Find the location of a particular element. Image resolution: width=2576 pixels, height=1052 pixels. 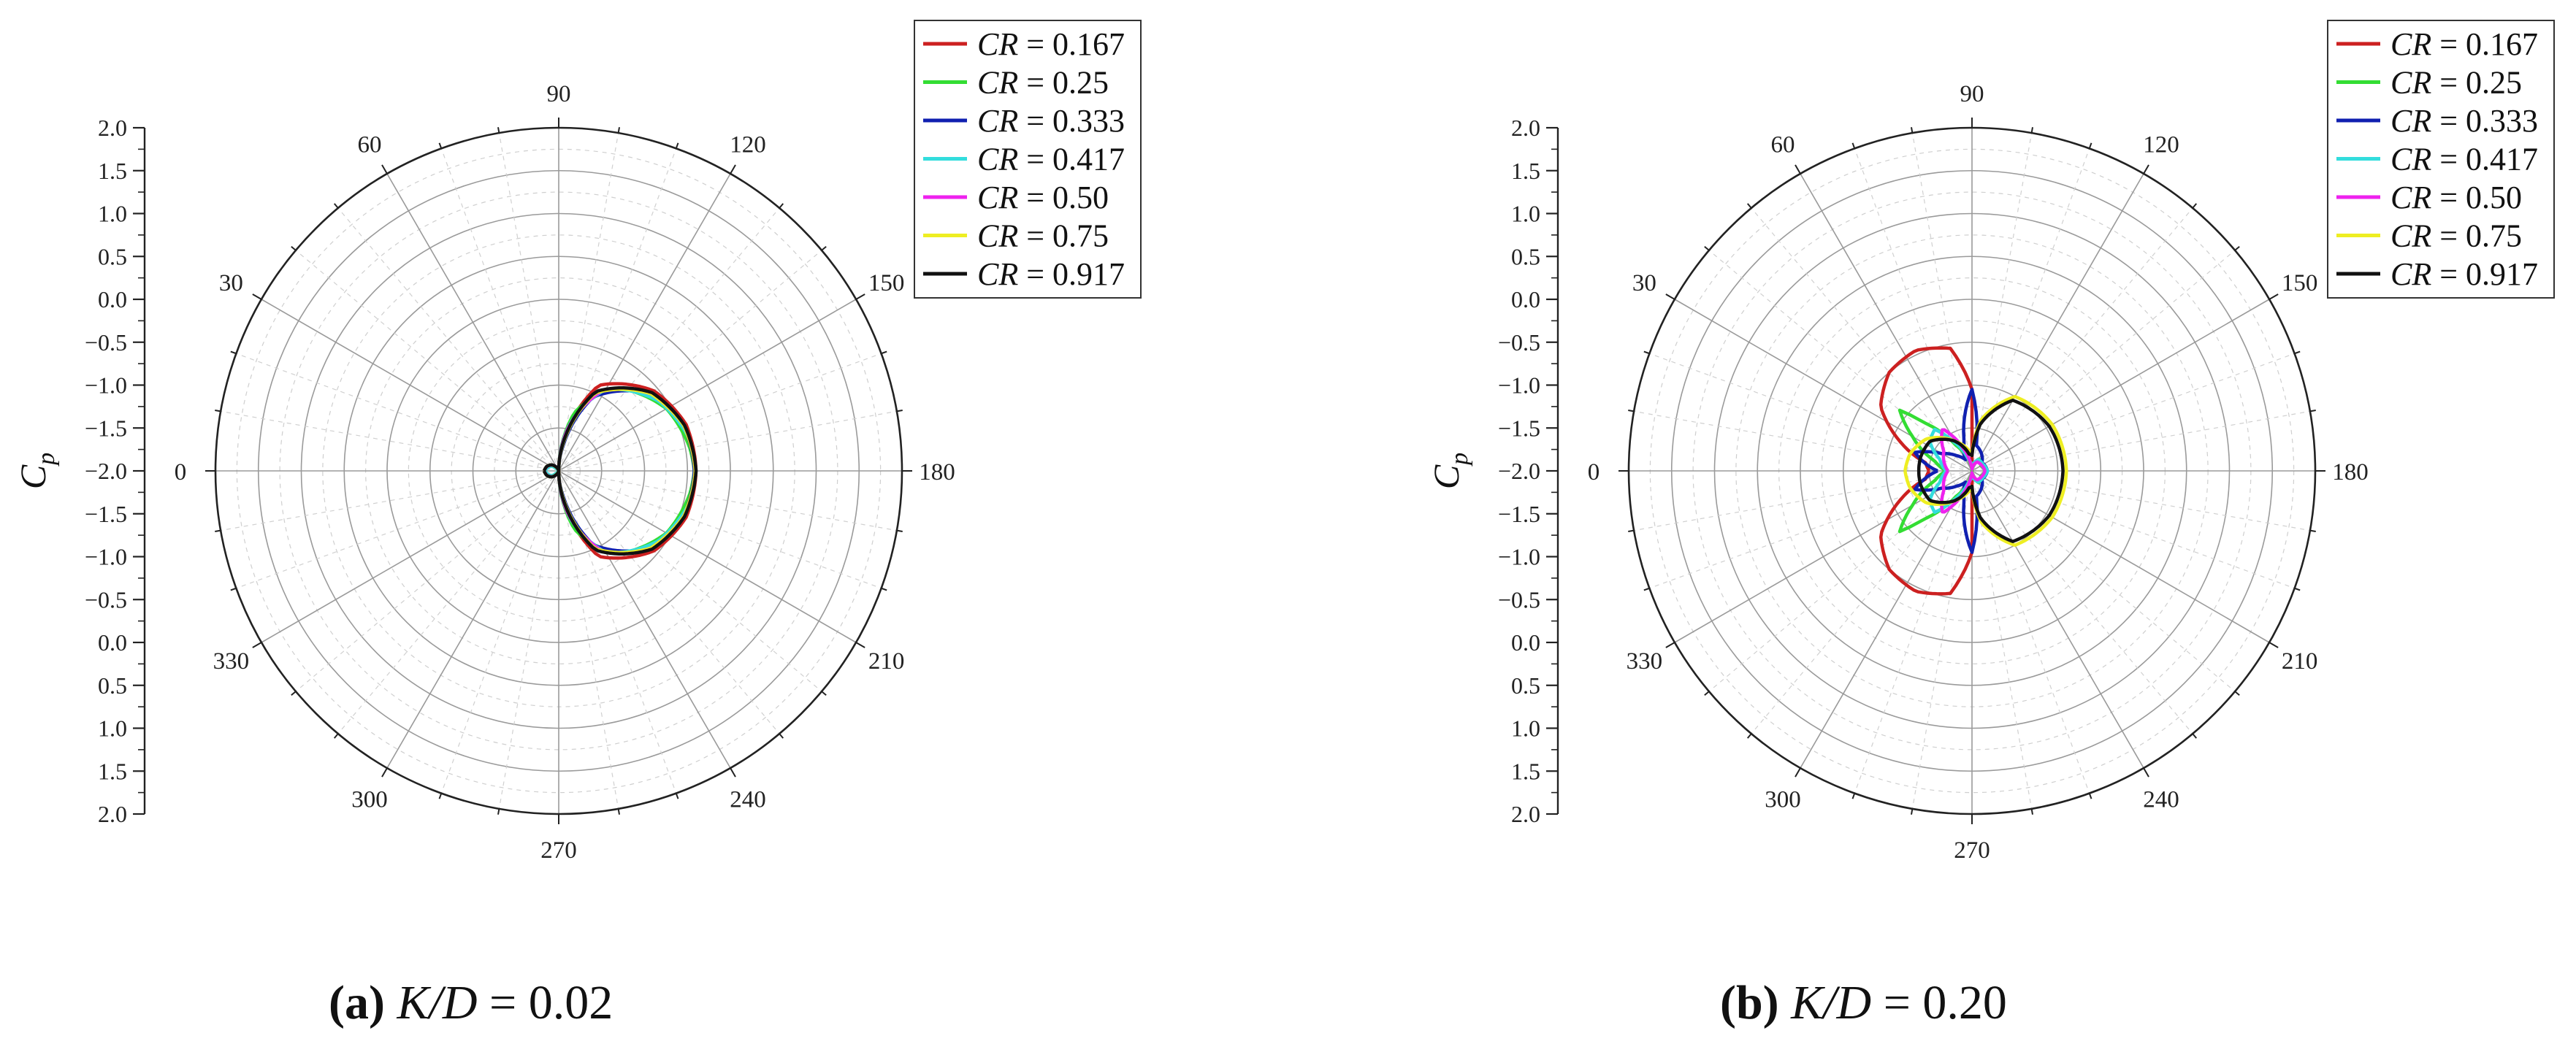

angle-label: 30 is located at coordinates (1644, 283).